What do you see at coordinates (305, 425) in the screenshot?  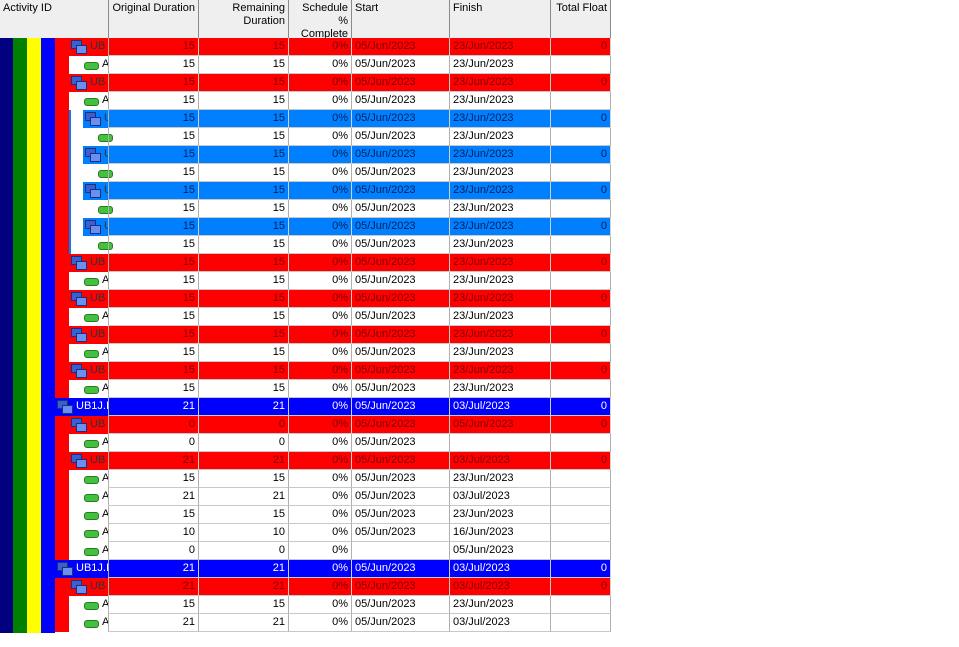 I see `wbs-row: UB 0 0 0% 05/Jun/2023 05/Jun/2023 0` at bounding box center [305, 425].